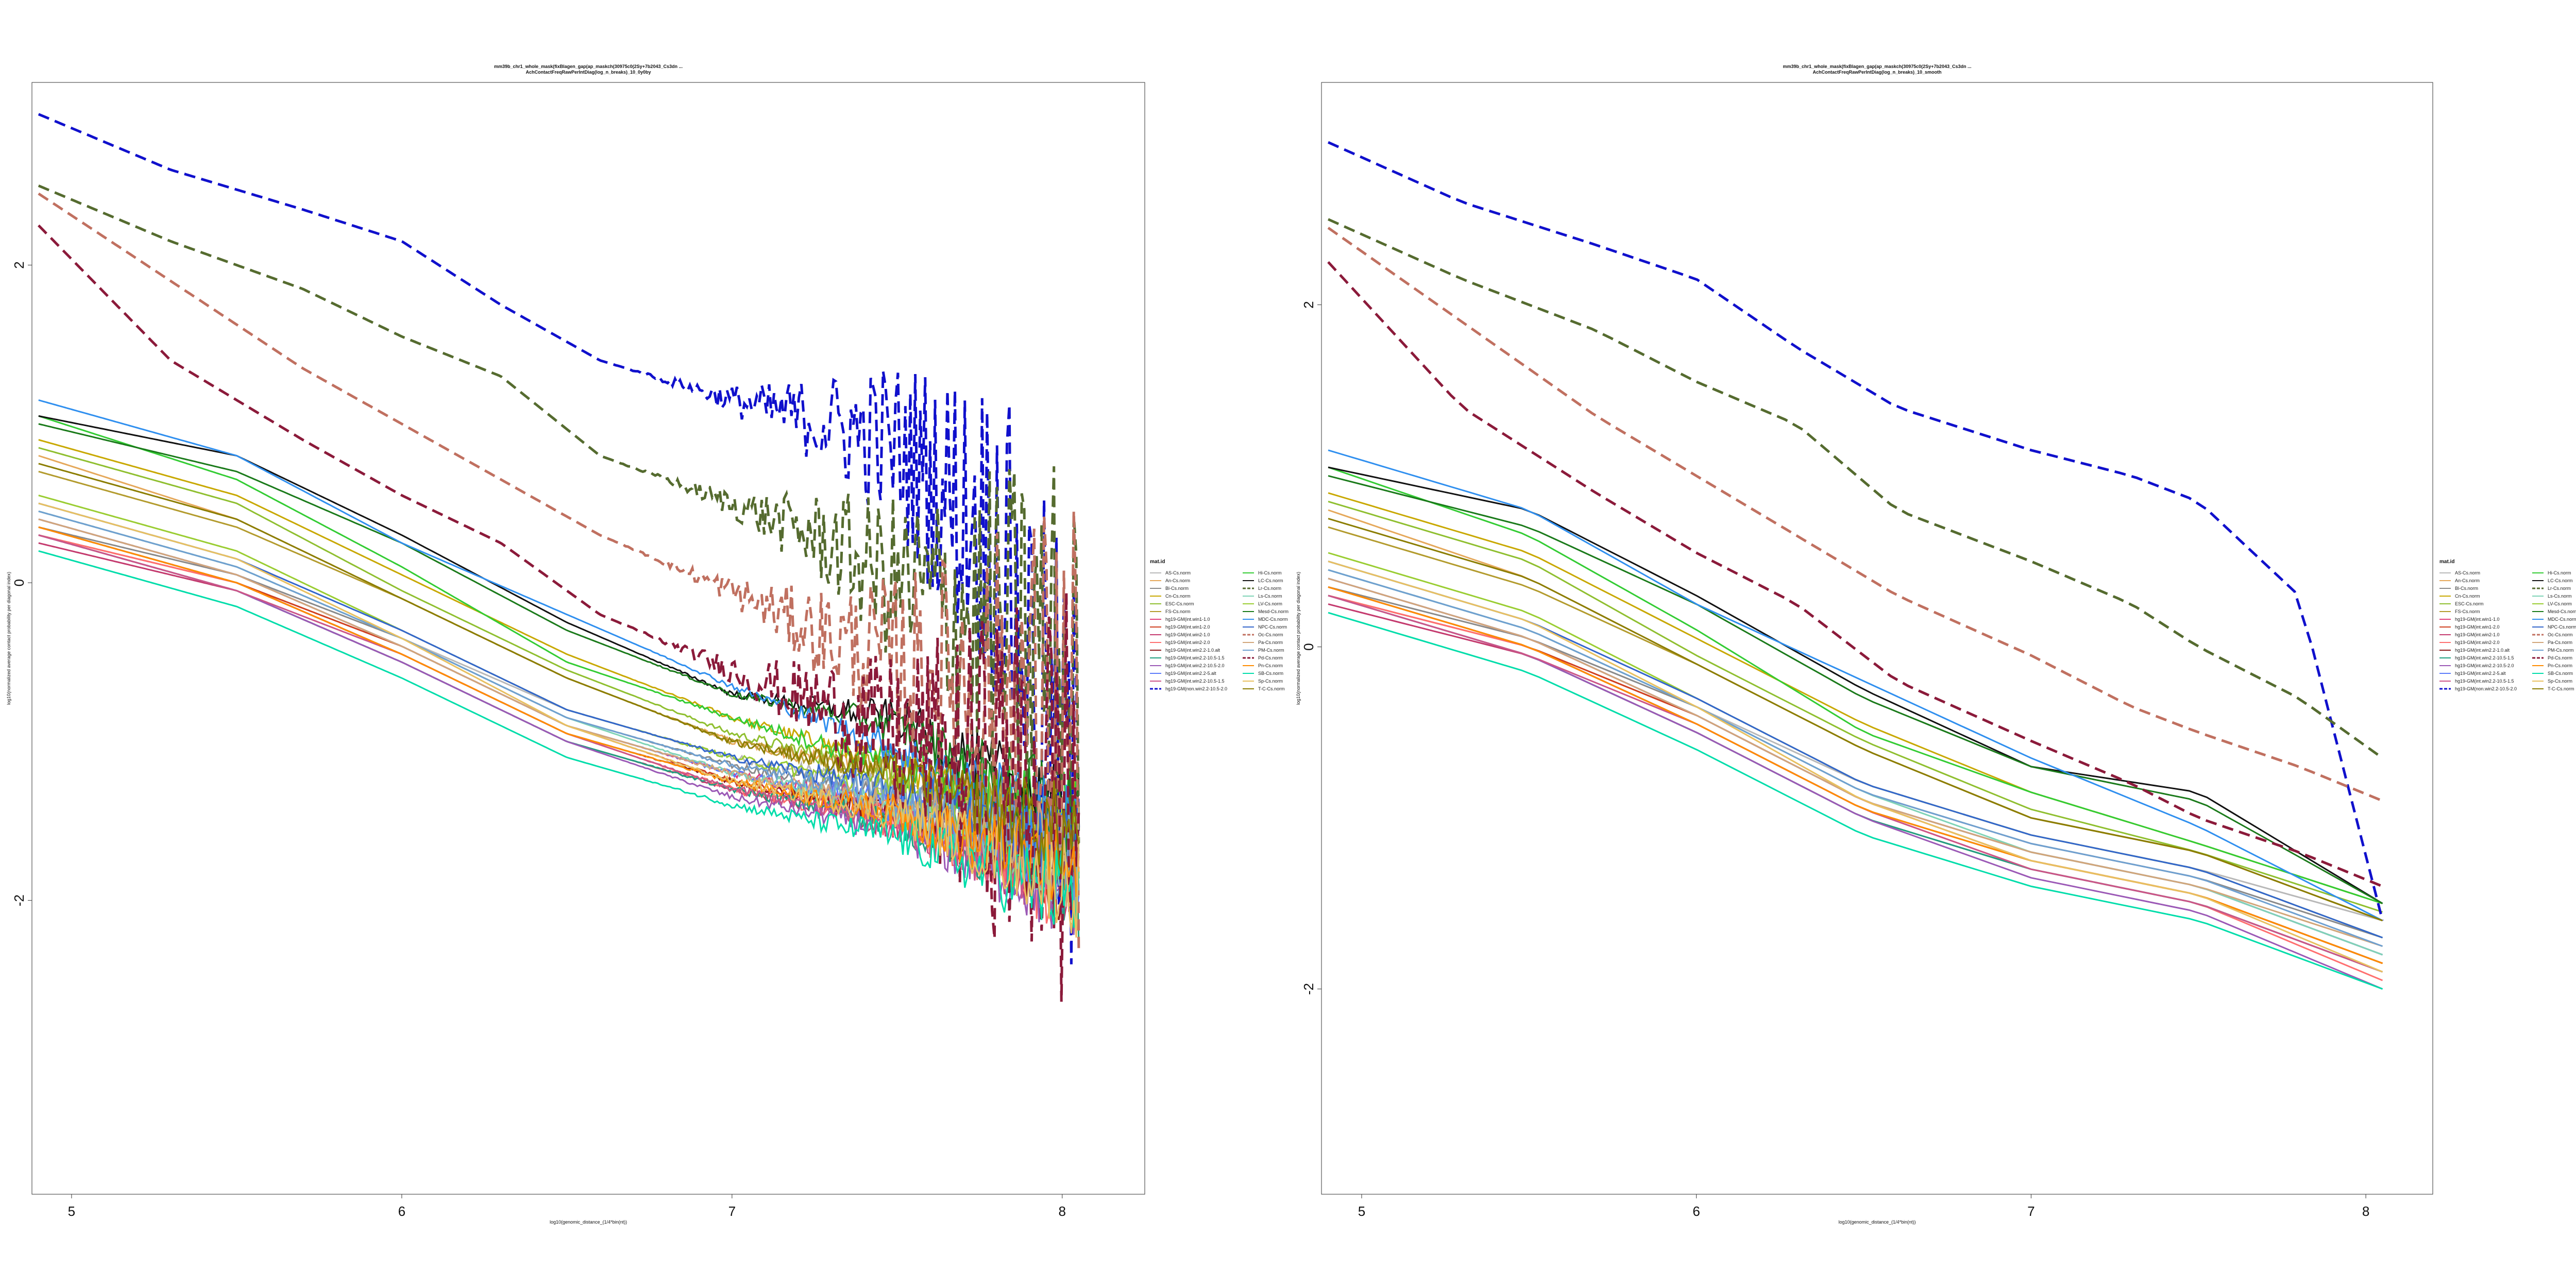  I want to click on legend-label: LC-Cs.norm, so click(2560, 581).